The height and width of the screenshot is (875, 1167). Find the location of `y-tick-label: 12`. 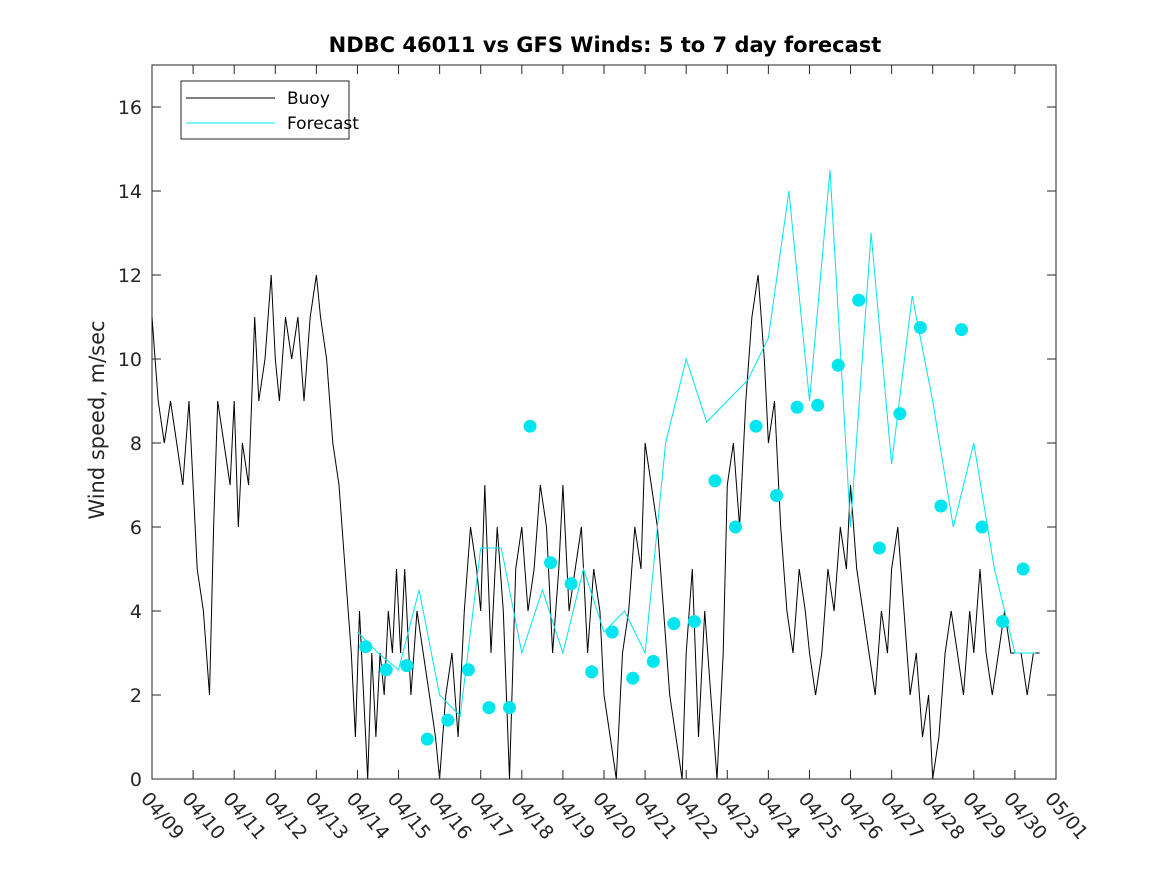

y-tick-label: 12 is located at coordinates (130, 276).